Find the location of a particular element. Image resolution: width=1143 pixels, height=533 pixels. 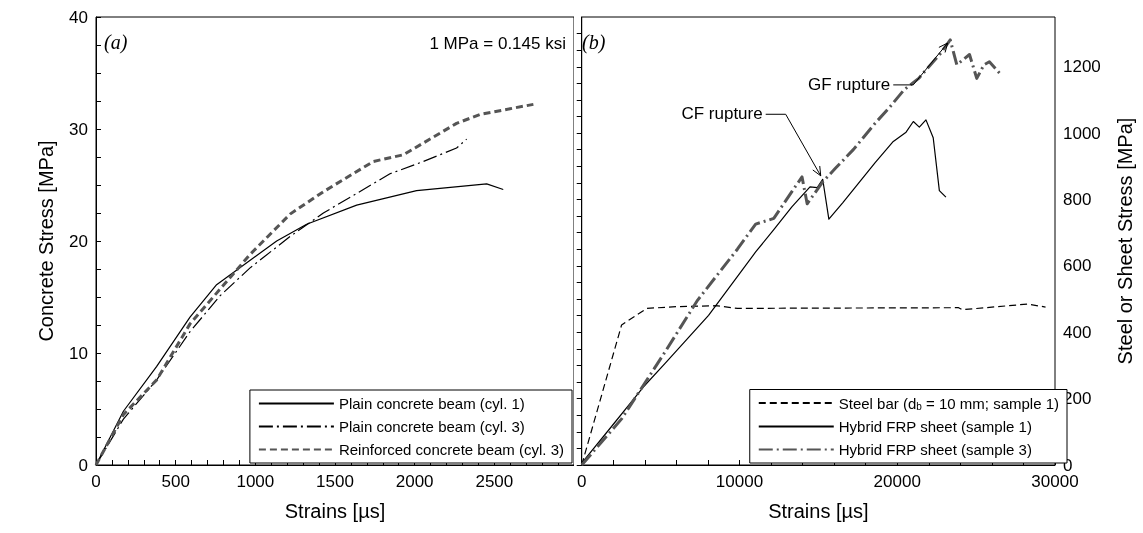

legend-label: Plain concrete beam (cyl. 1) is located at coordinates (431, 403).